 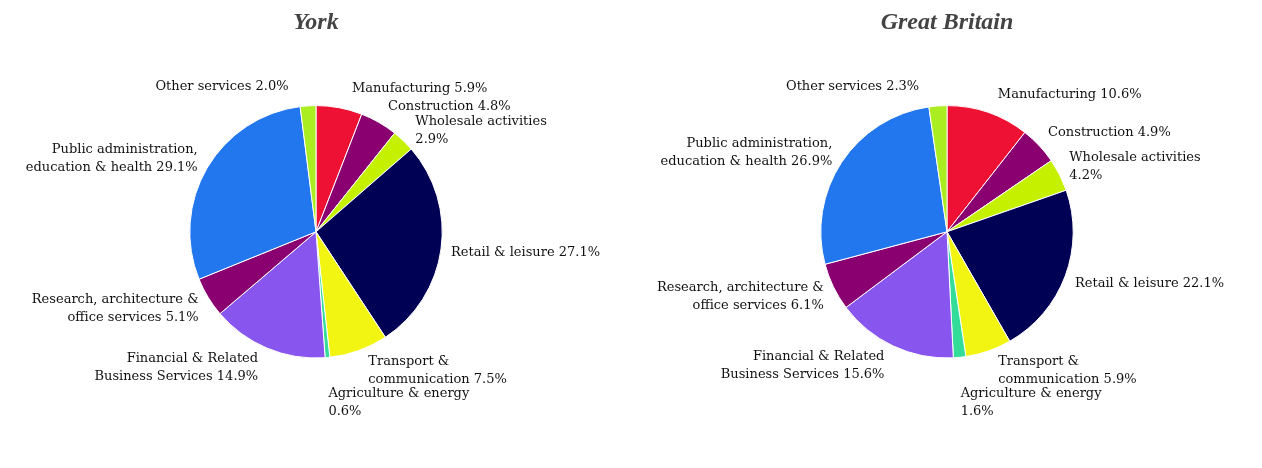 I want to click on slice-label: Retail & leisure 27.1%, so click(x=526, y=252).